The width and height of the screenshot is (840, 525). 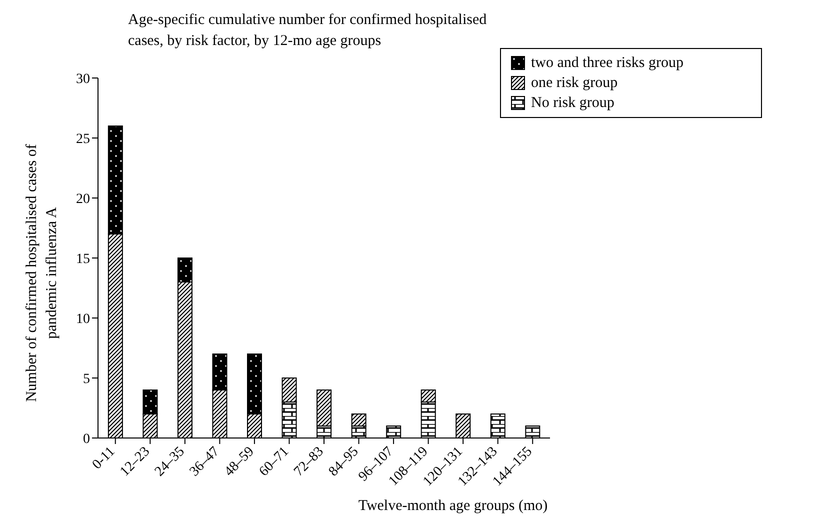 I want to click on legend-label: one risk group, so click(x=574, y=83).